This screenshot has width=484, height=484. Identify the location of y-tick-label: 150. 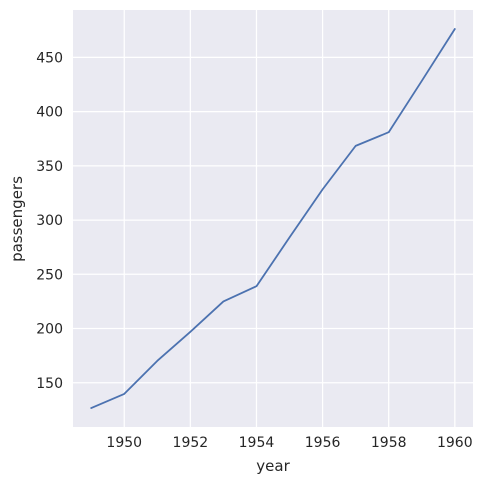
(49, 384).